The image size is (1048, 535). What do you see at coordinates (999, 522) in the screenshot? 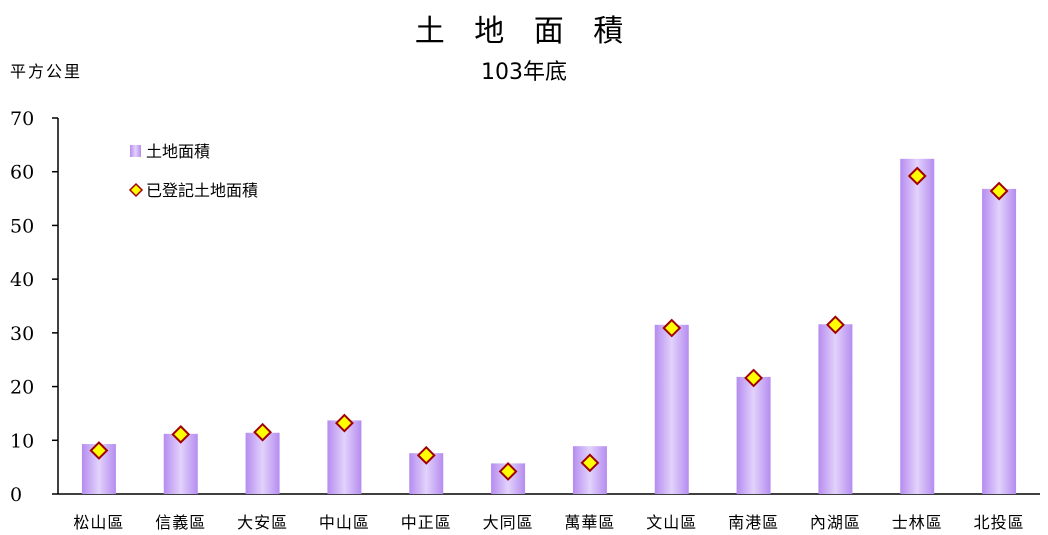
I see `x-category-label: 北投區` at bounding box center [999, 522].